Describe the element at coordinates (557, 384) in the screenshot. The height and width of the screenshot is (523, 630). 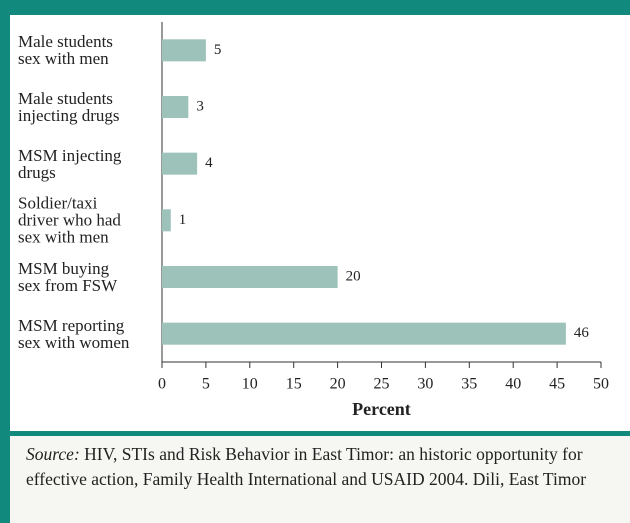
I see `x-tick-label: 45` at that location.